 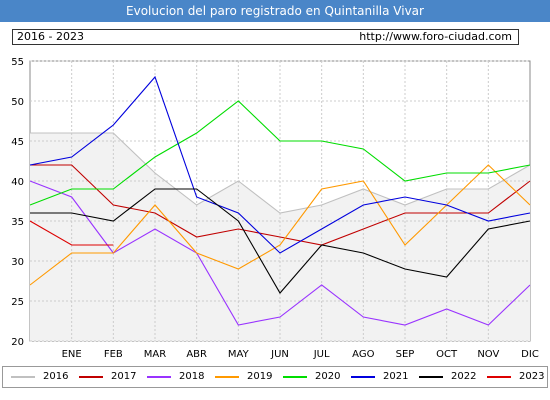 What do you see at coordinates (265, 37) in the screenshot?
I see `info-box: 2016 - 2023 http://www.foro-ciudad.com` at bounding box center [265, 37].